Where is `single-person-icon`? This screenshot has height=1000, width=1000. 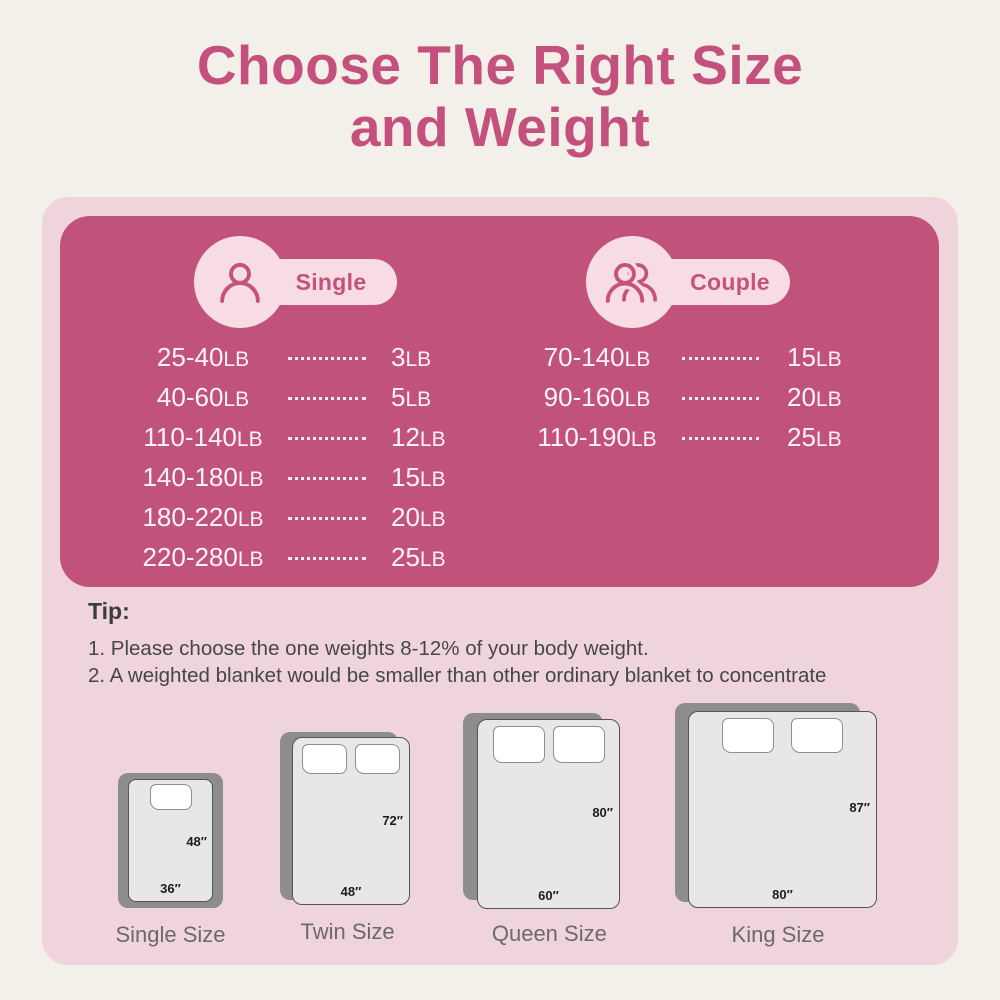
single-person-icon is located at coordinates (240, 282).